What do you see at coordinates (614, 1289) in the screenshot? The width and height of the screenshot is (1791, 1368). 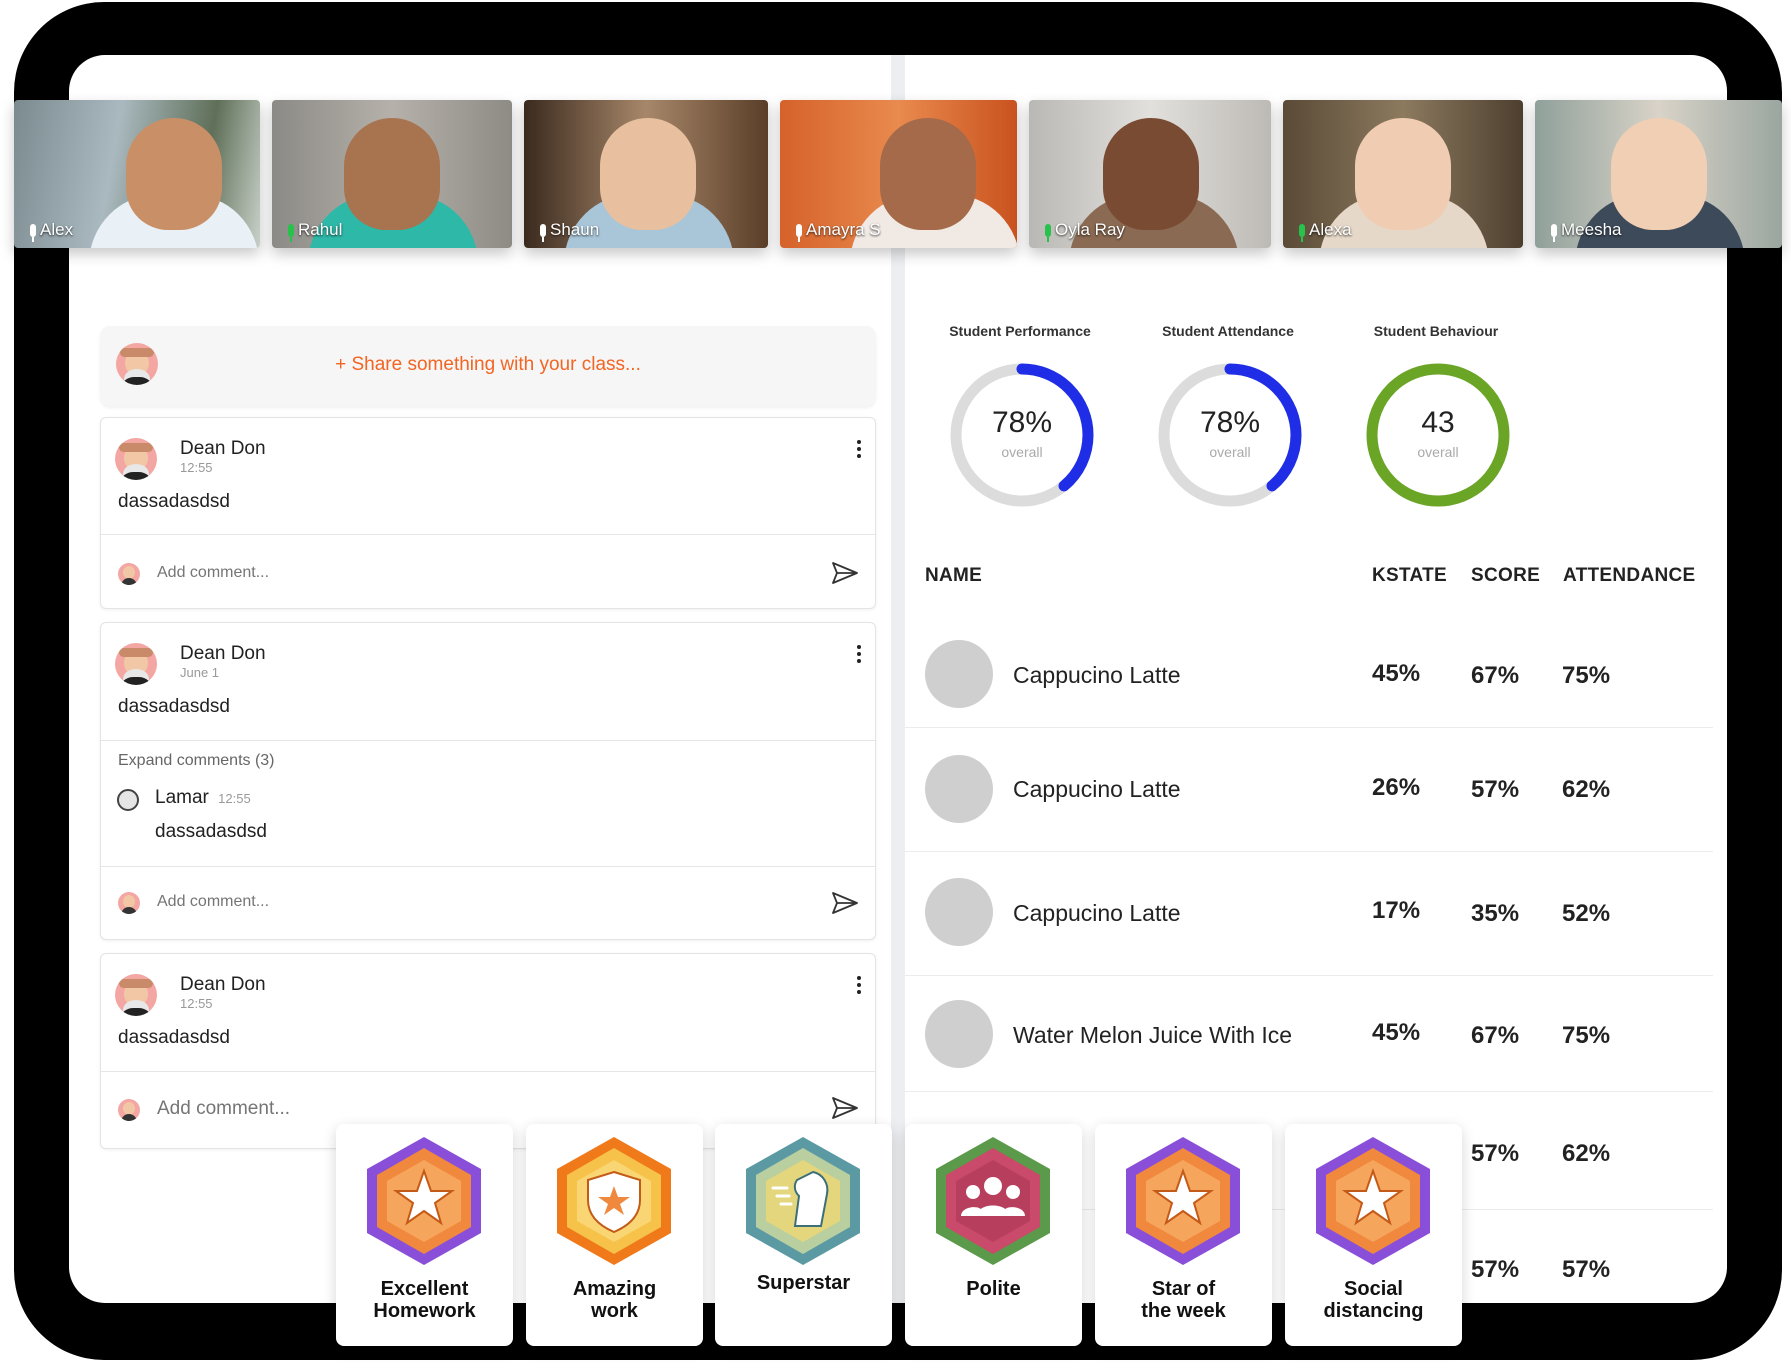 I see `badge-label-line1: Amazing` at bounding box center [614, 1289].